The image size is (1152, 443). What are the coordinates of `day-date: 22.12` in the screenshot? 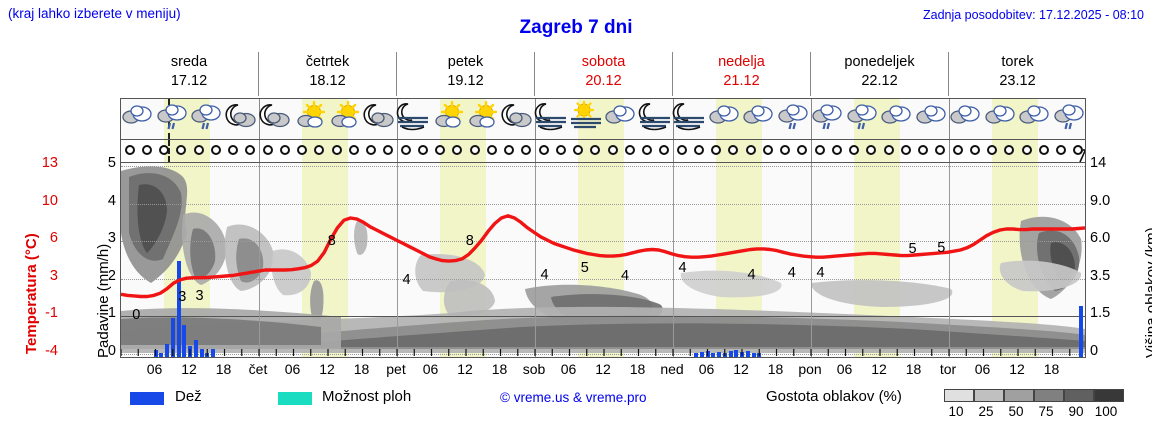 It's located at (879, 81).